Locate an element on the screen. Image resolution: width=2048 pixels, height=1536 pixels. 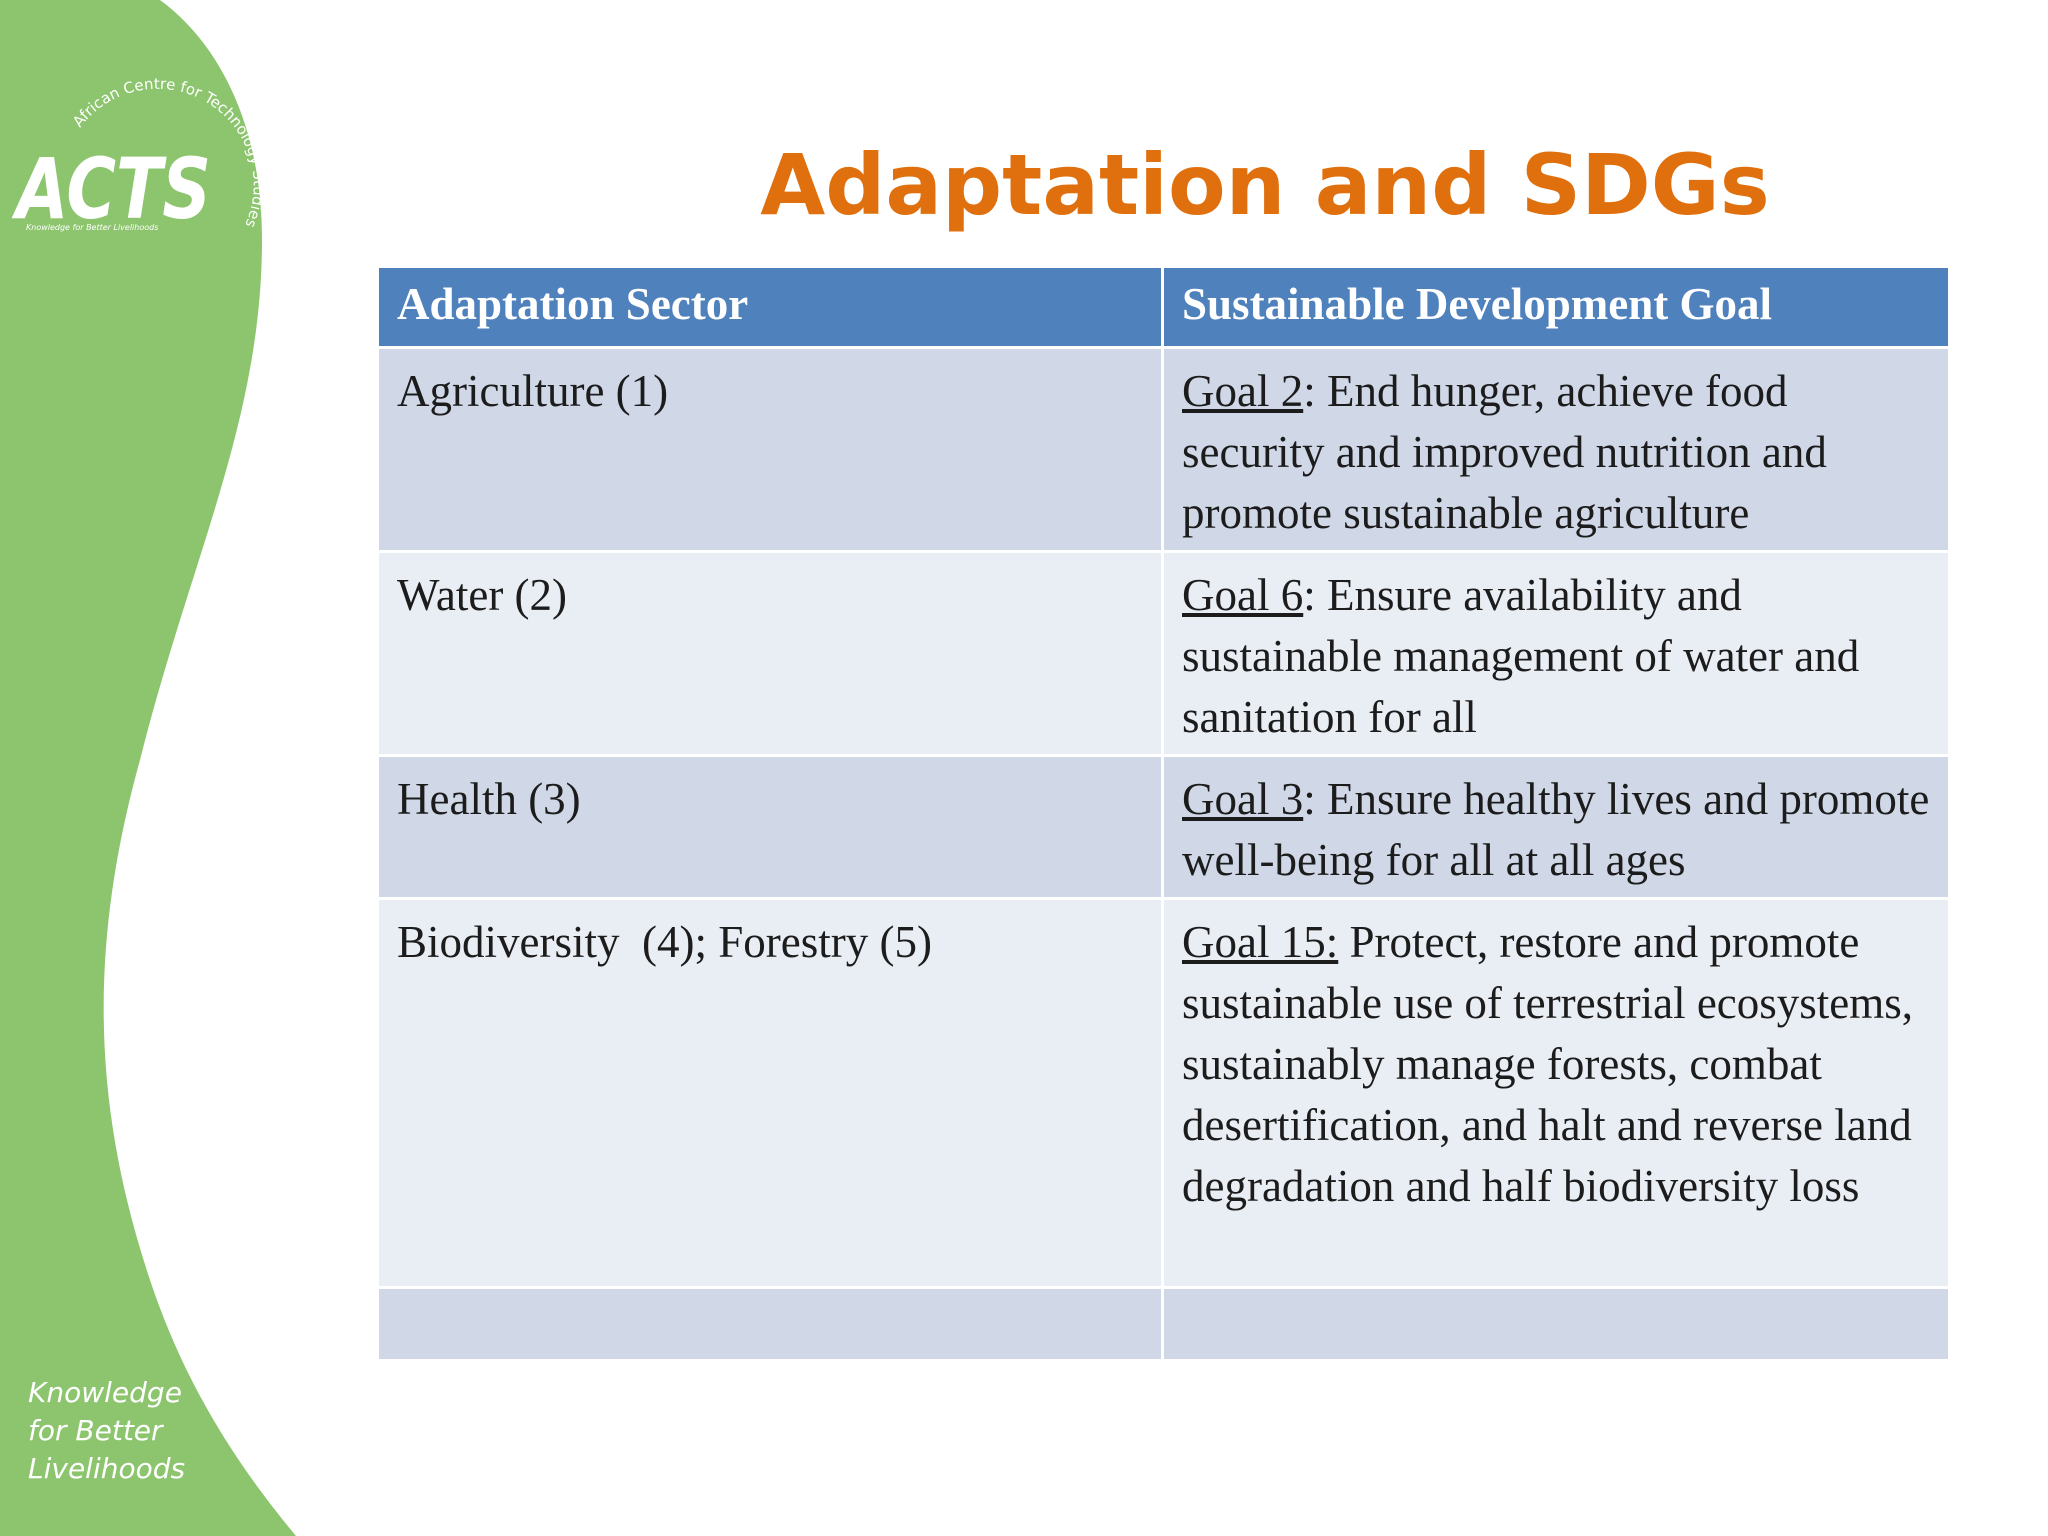
svg-text:Knowledge for Better Livelihoo: Knowledge for Better Livelihoods is located at coordinates (92, 227).